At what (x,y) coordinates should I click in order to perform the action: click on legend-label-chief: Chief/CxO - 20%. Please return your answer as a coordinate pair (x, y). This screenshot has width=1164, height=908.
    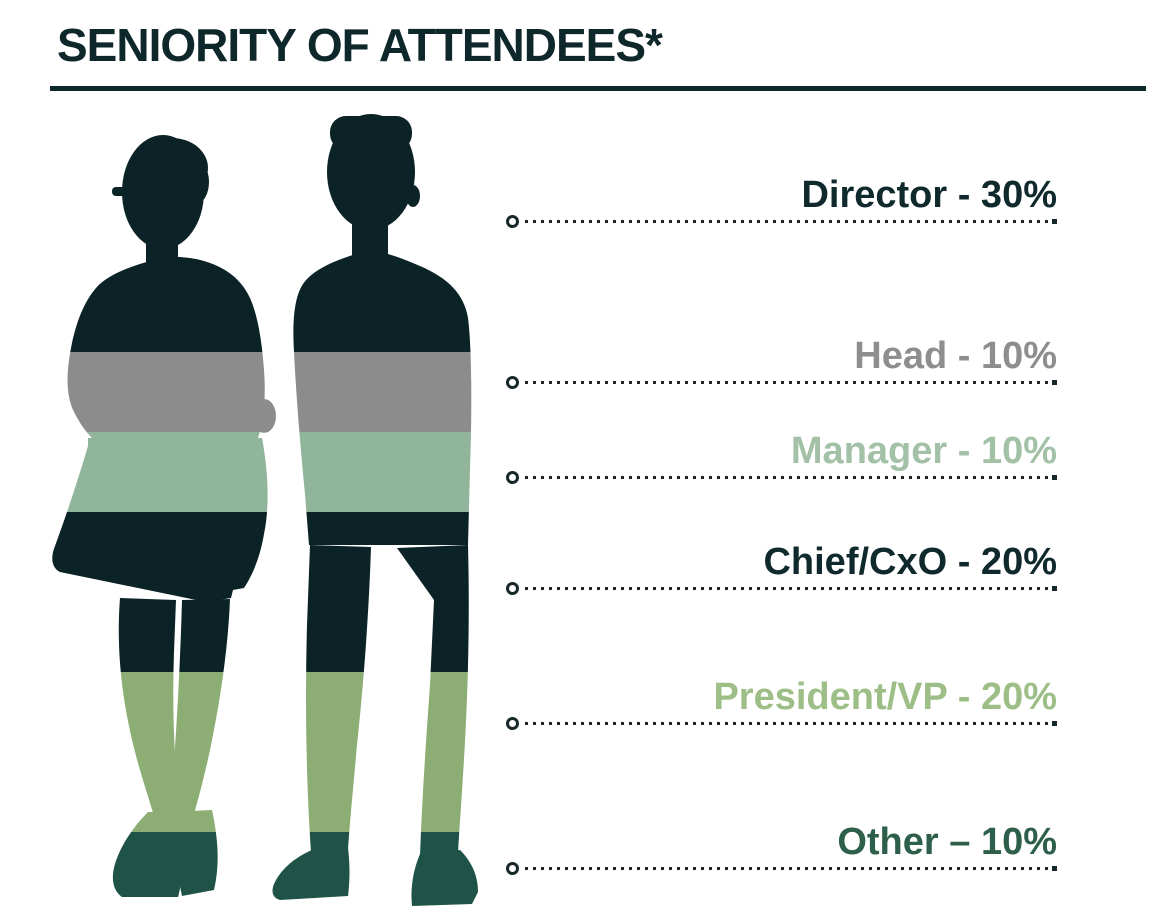
    Looking at the image, I should click on (910, 562).